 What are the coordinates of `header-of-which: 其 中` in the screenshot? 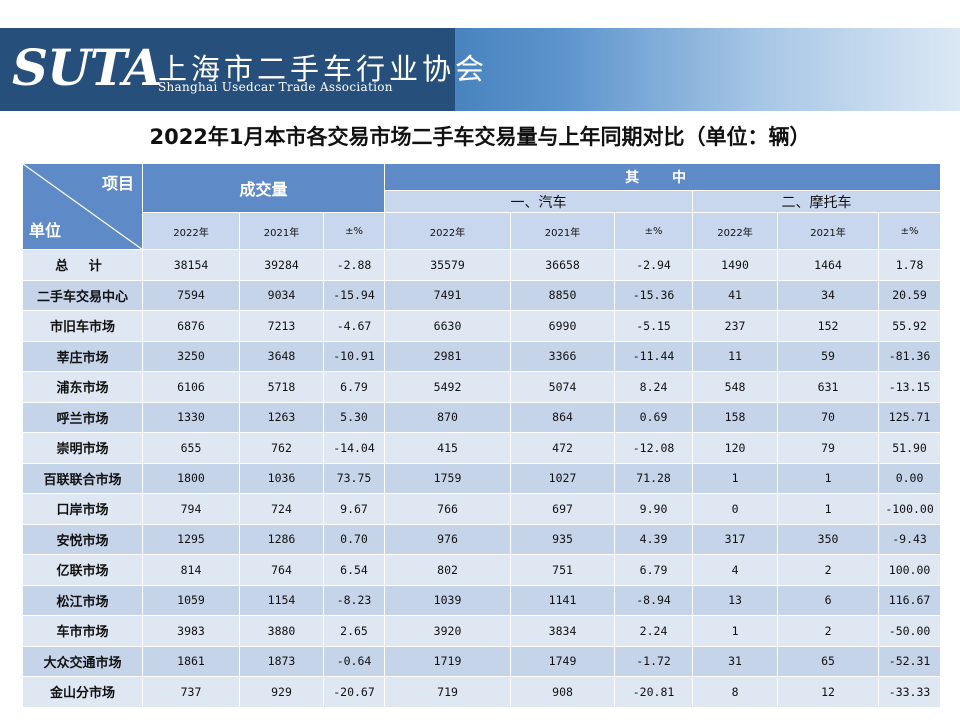 It's located at (663, 177).